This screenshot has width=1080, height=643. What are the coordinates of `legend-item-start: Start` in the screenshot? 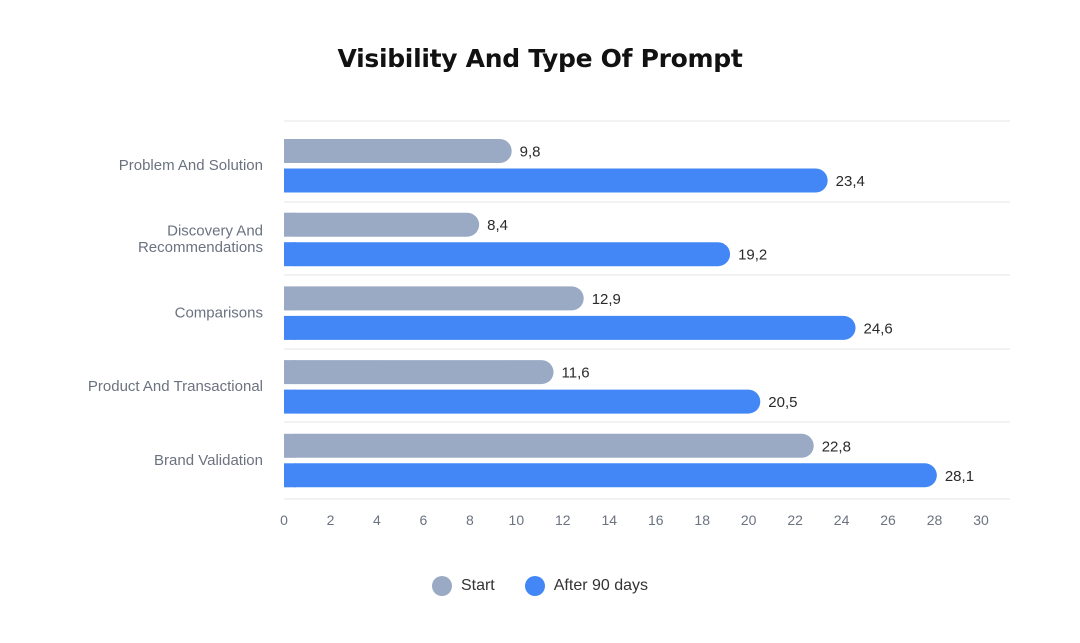 It's located at (463, 586).